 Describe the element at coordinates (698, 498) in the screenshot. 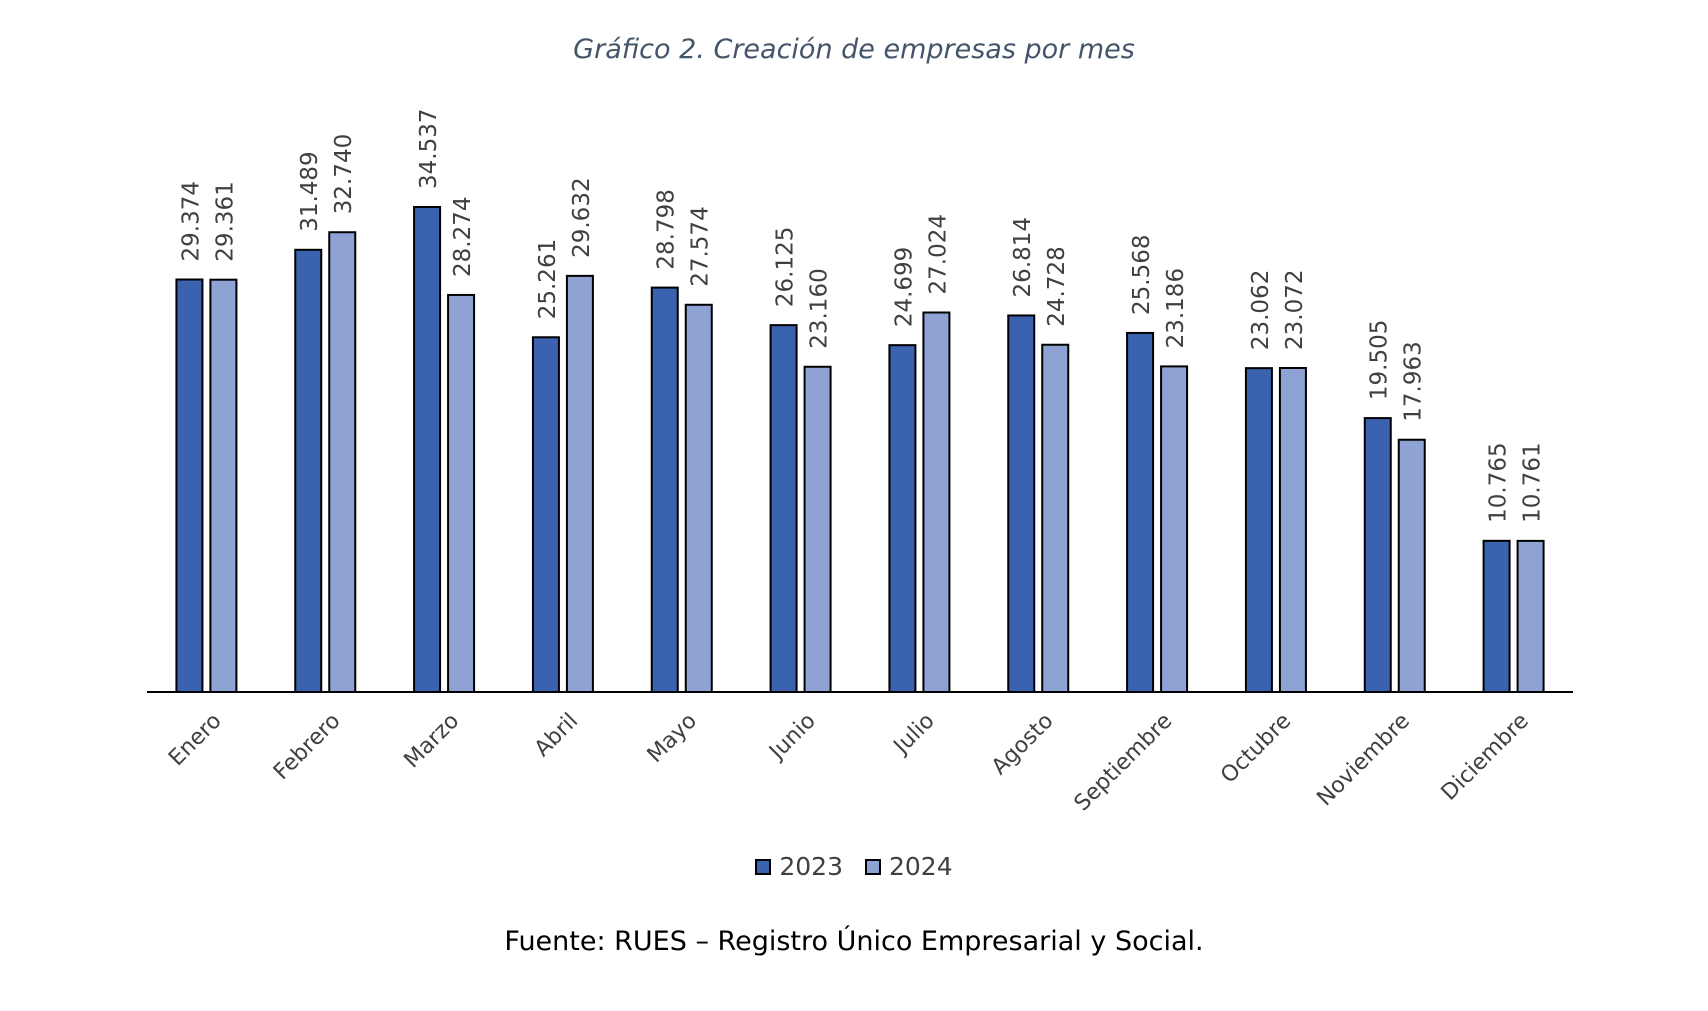

I see `bar-2024-mayo` at that location.